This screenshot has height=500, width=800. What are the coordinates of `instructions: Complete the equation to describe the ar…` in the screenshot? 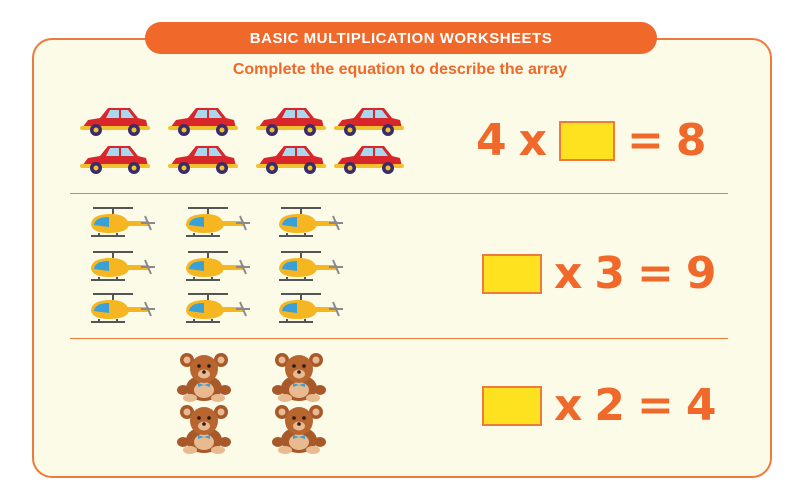 It's located at (400, 69).